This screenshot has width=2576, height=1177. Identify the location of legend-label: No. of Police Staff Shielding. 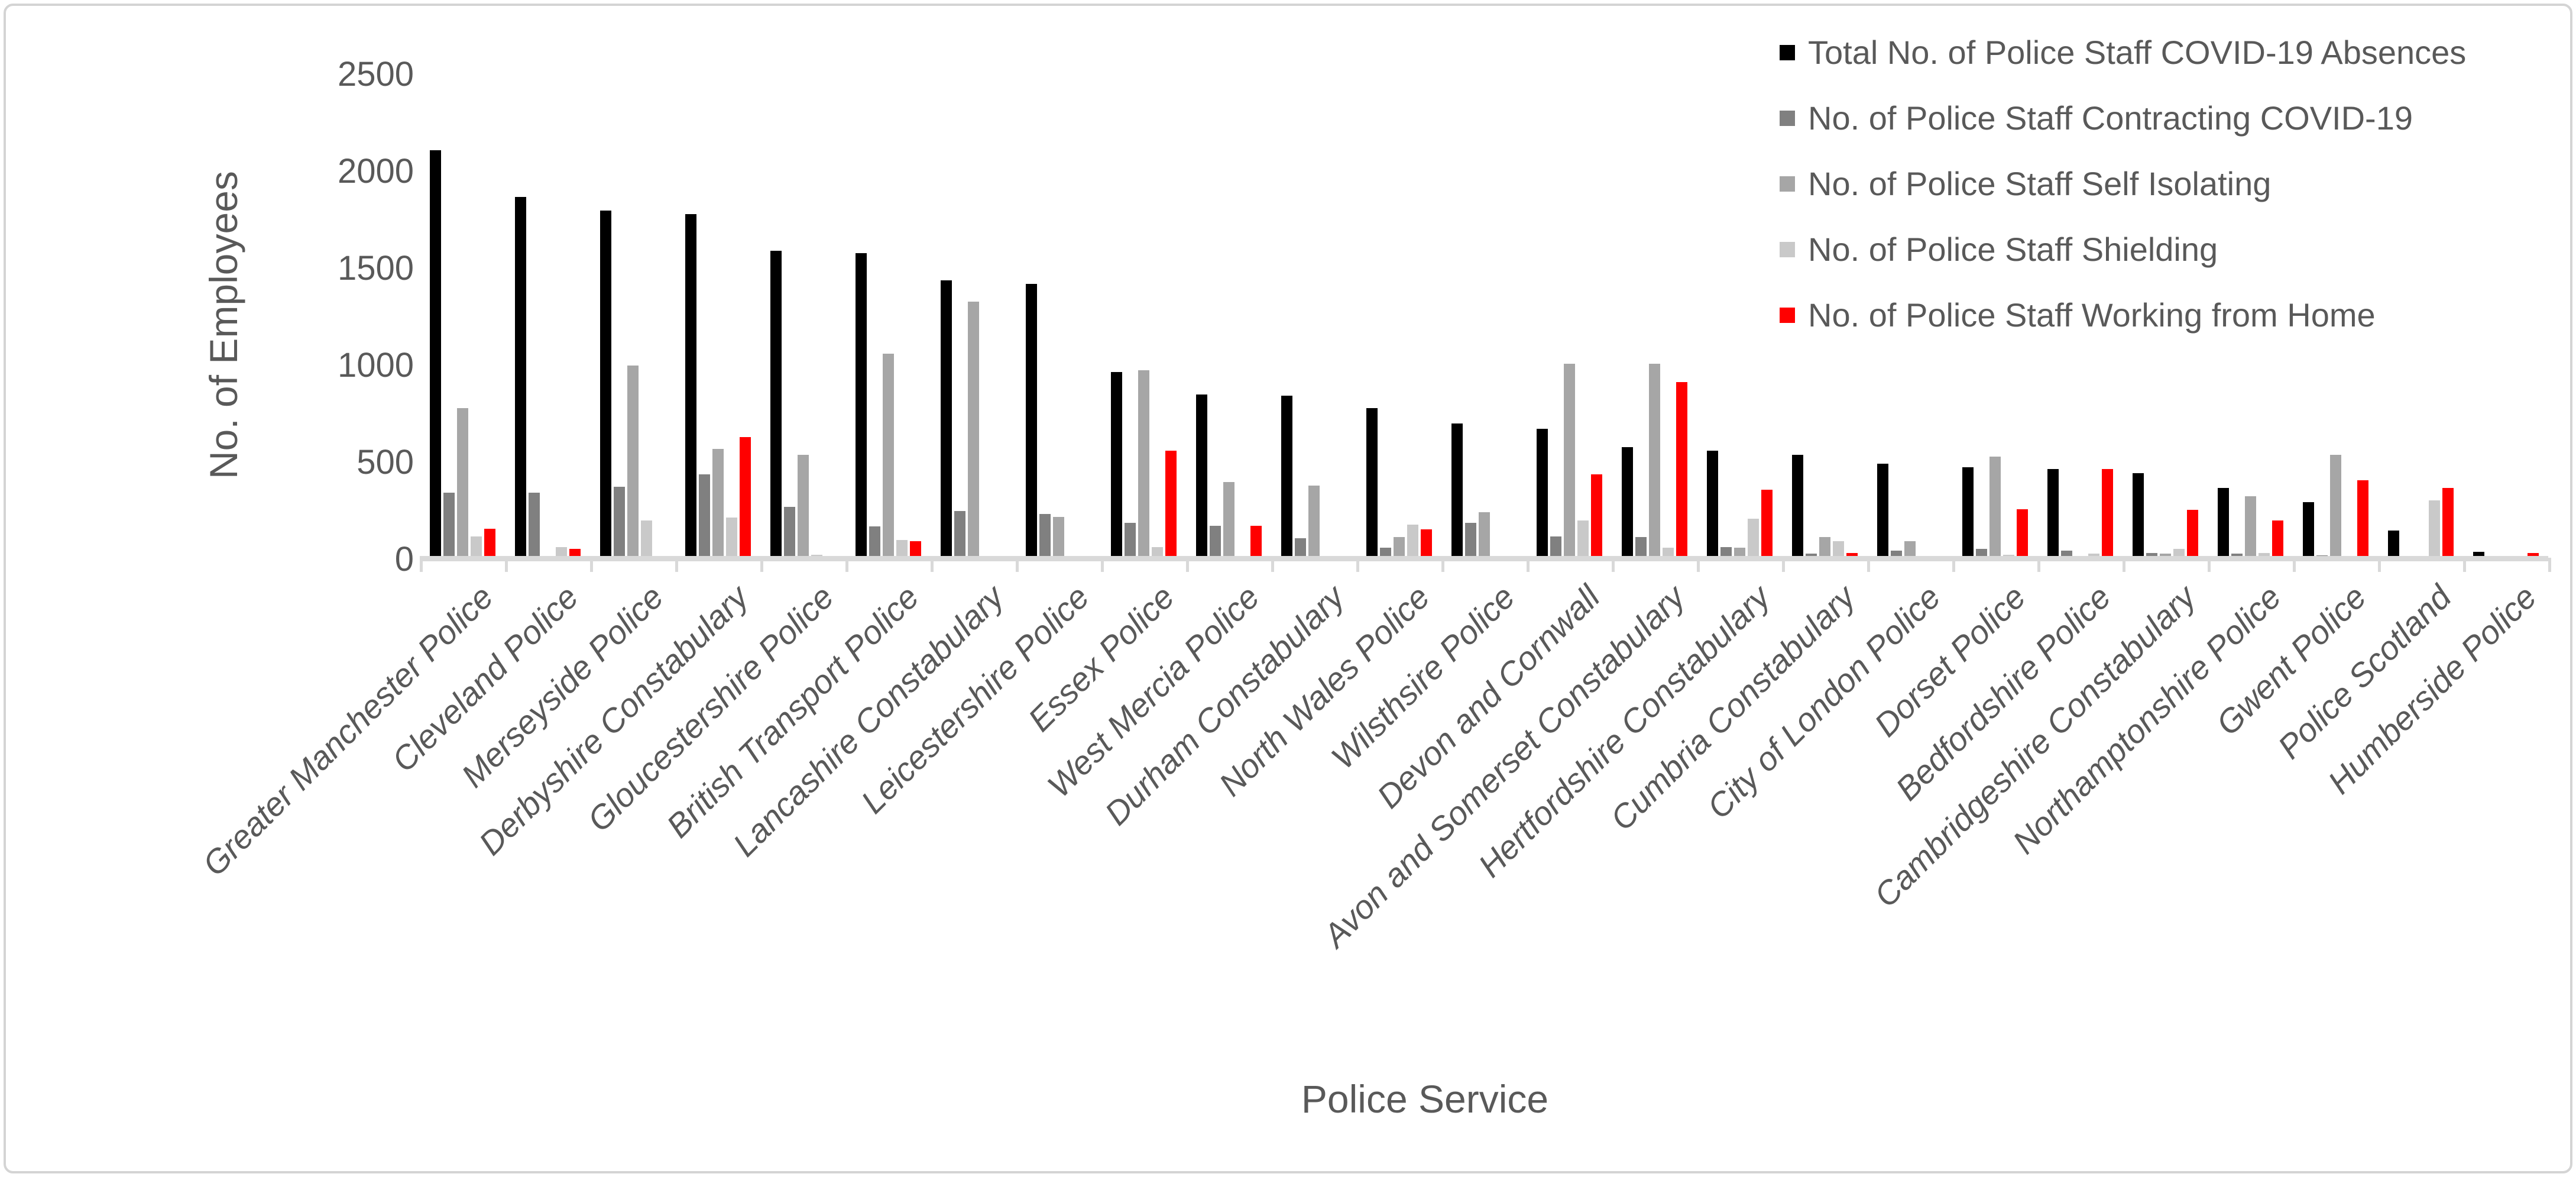
(2013, 249).